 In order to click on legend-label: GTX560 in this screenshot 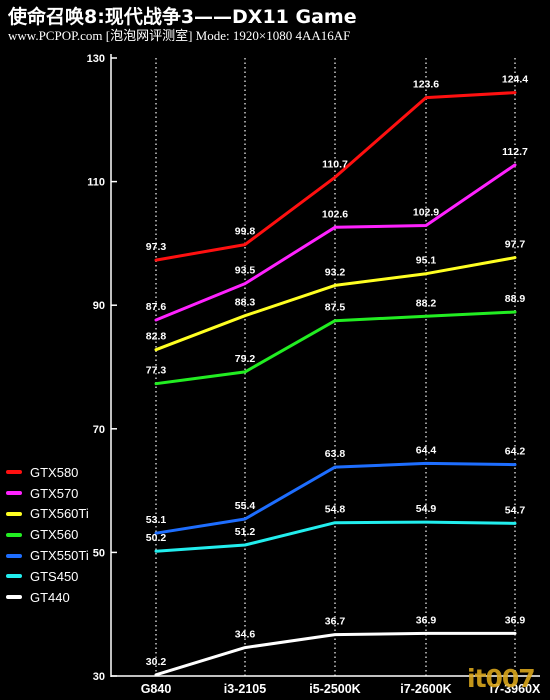, I will do `click(54, 535)`.